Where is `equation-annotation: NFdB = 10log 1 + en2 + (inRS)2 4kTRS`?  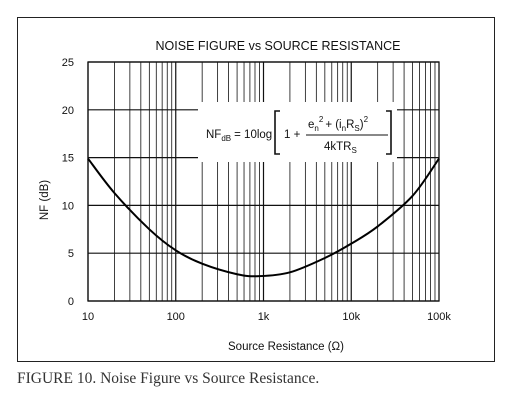
equation-annotation: NFdB = 10log 1 + en2 + (inRS)2 4kTRS is located at coordinates (297, 132).